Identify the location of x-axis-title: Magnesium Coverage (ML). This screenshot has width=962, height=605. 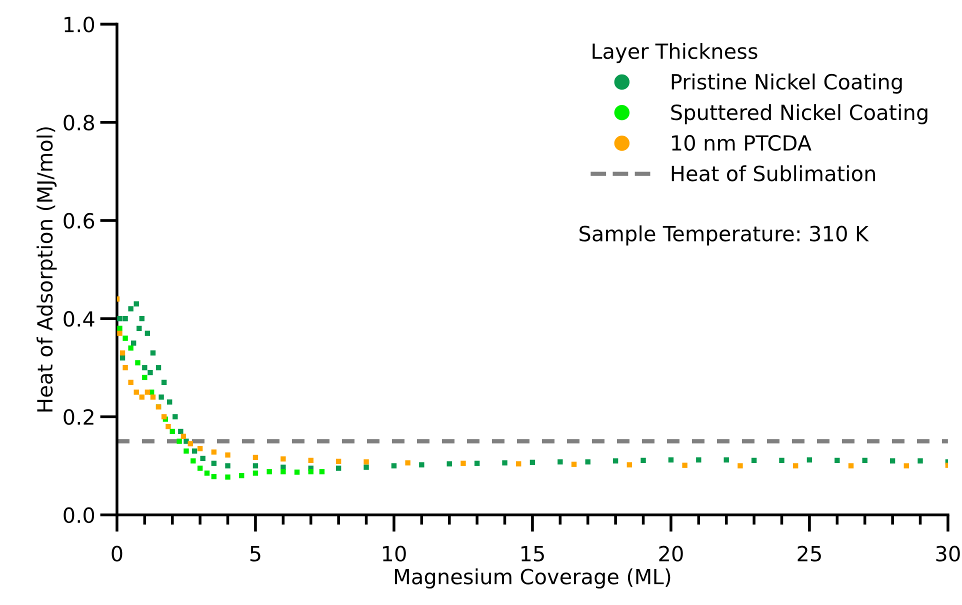
(532, 578).